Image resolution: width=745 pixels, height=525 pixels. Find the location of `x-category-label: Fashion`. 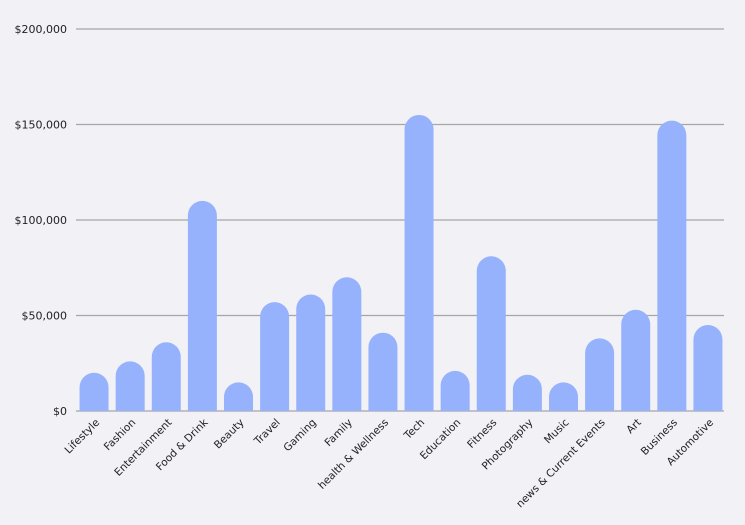

x-category-label: Fashion is located at coordinates (120, 435).